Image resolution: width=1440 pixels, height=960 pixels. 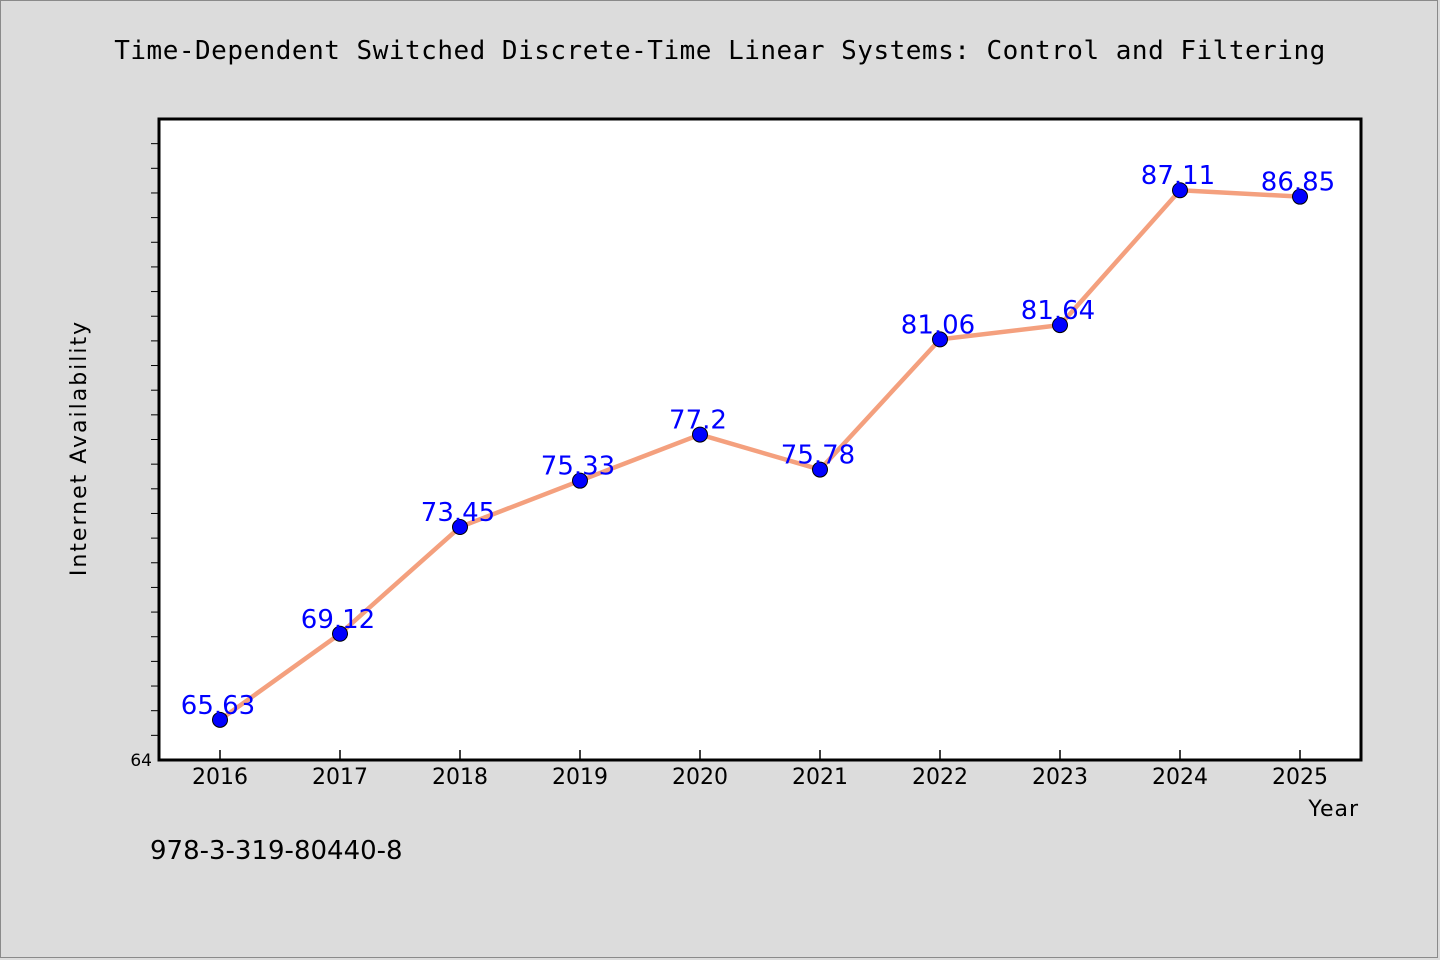 I want to click on data-label: 75.33, so click(x=578, y=467).